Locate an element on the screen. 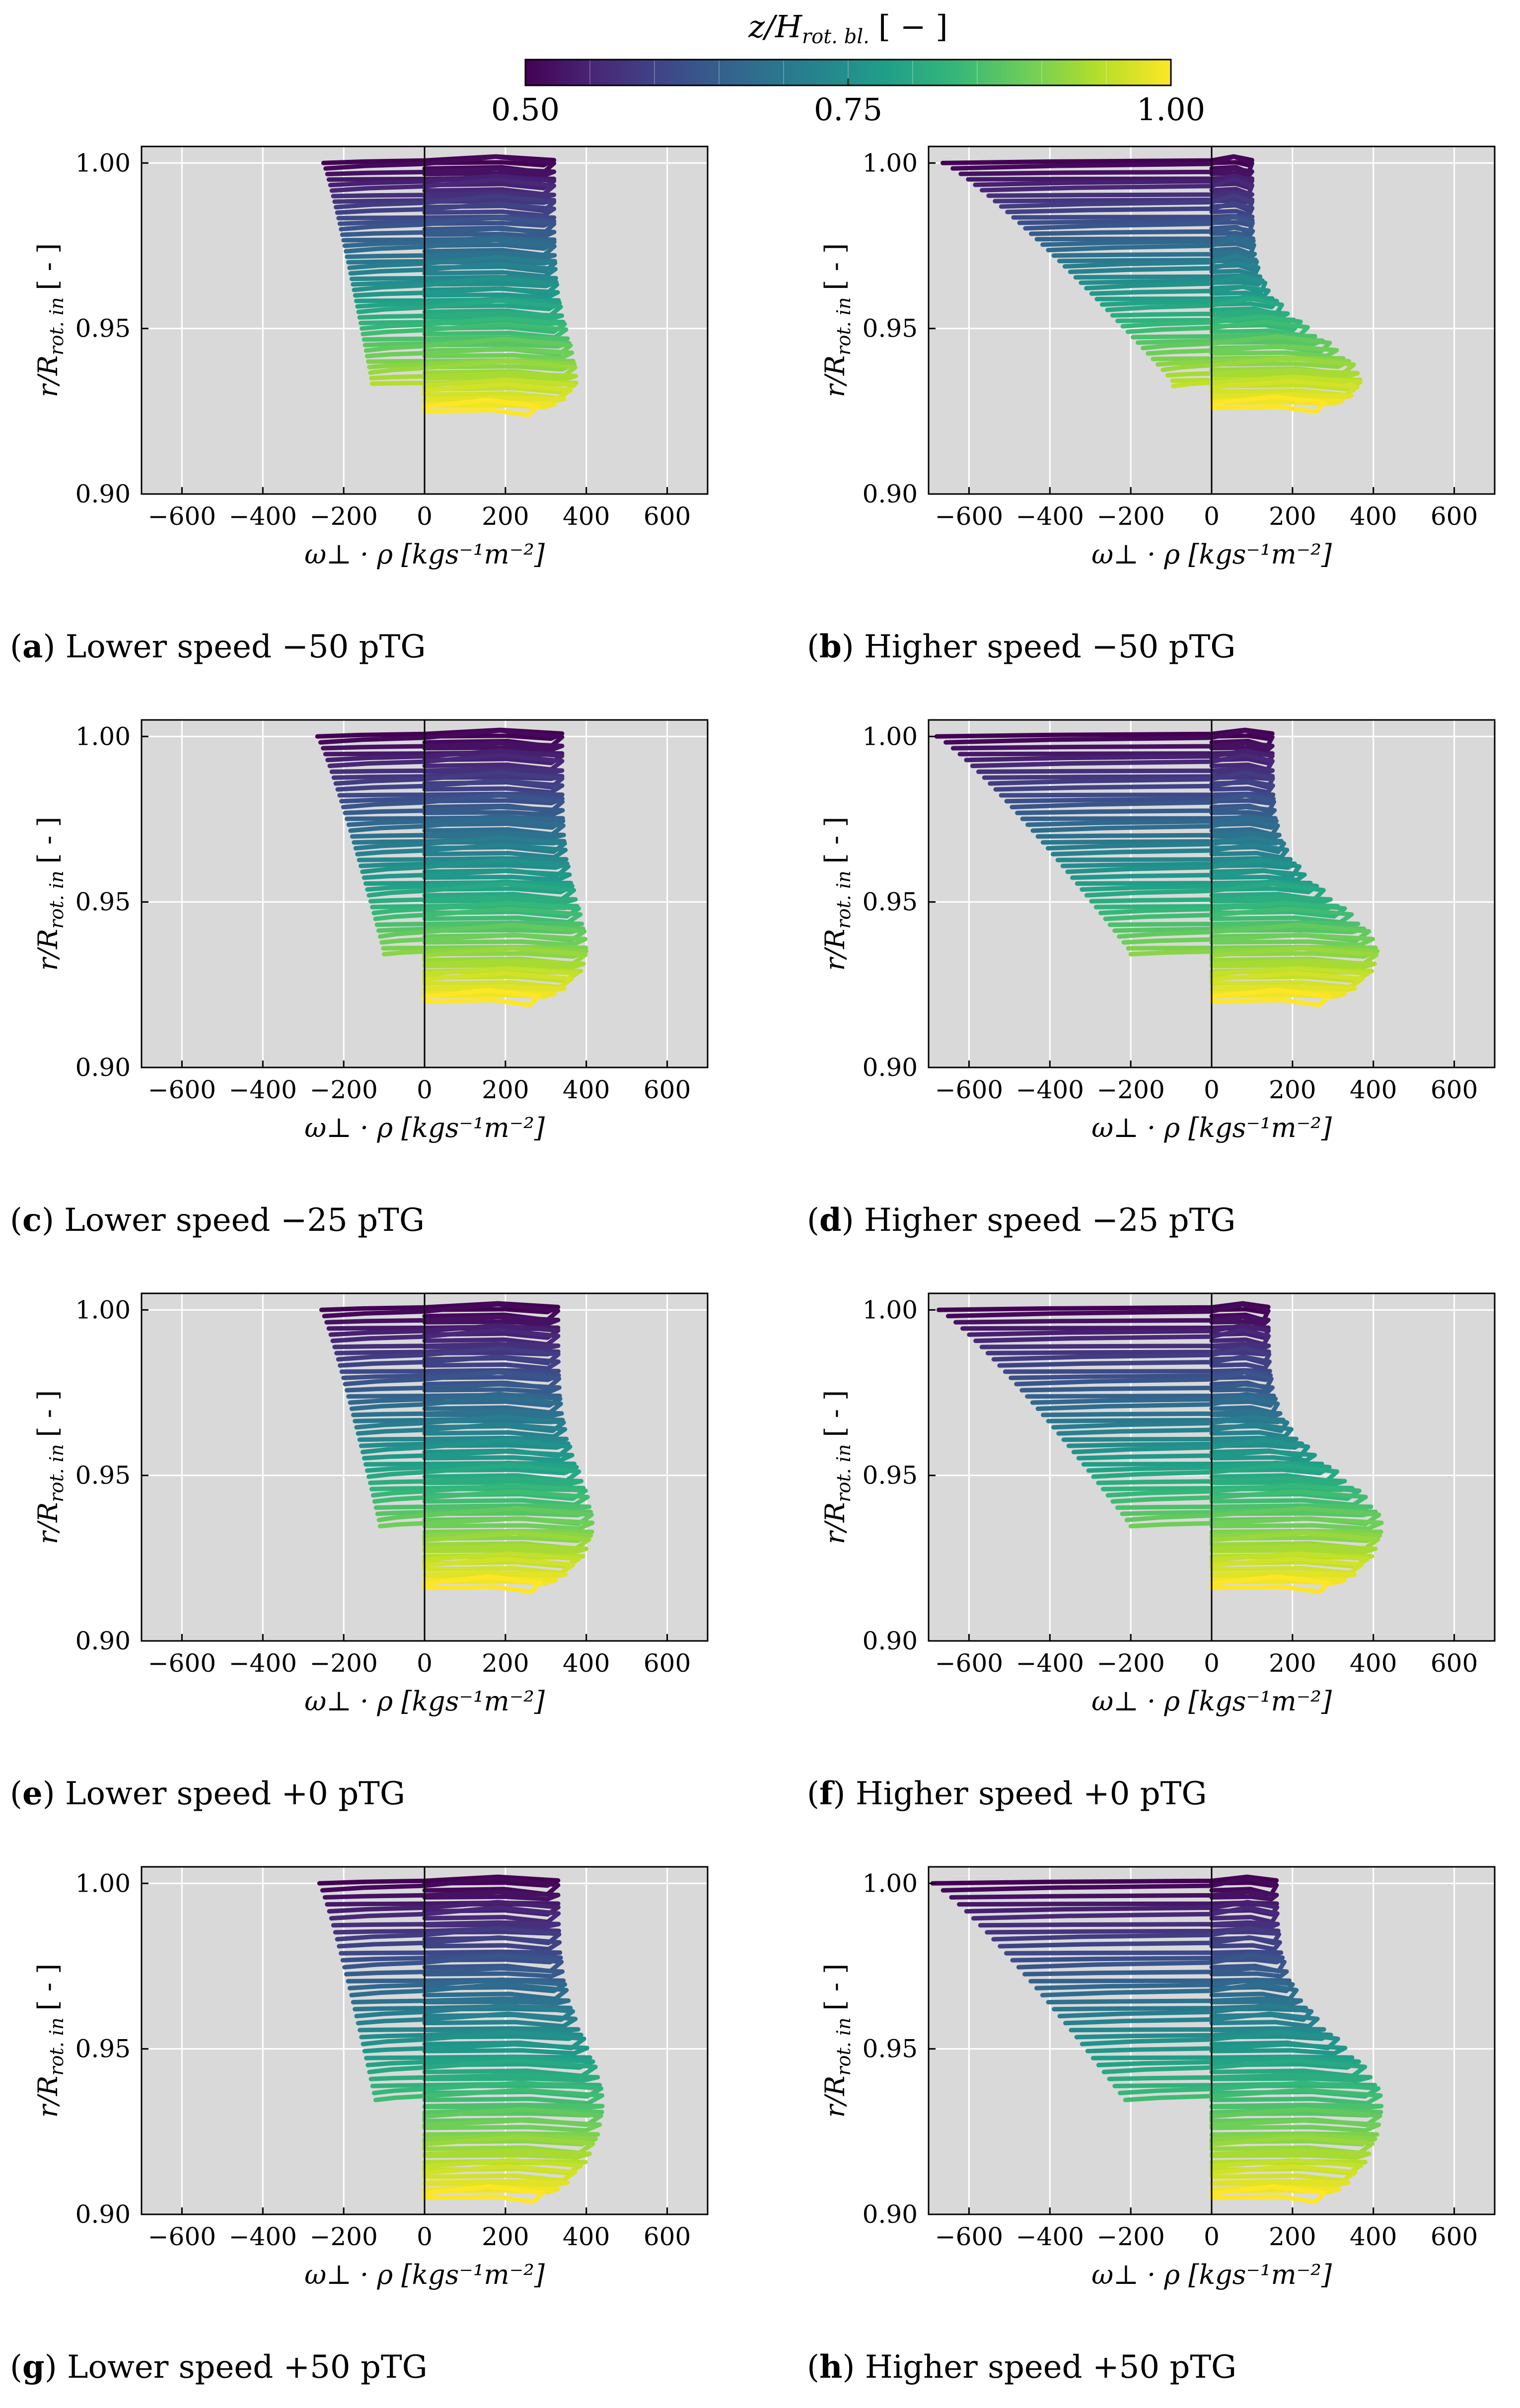 Image resolution: width=1520 pixels, height=2408 pixels. caption-letter: f is located at coordinates (826, 1793).